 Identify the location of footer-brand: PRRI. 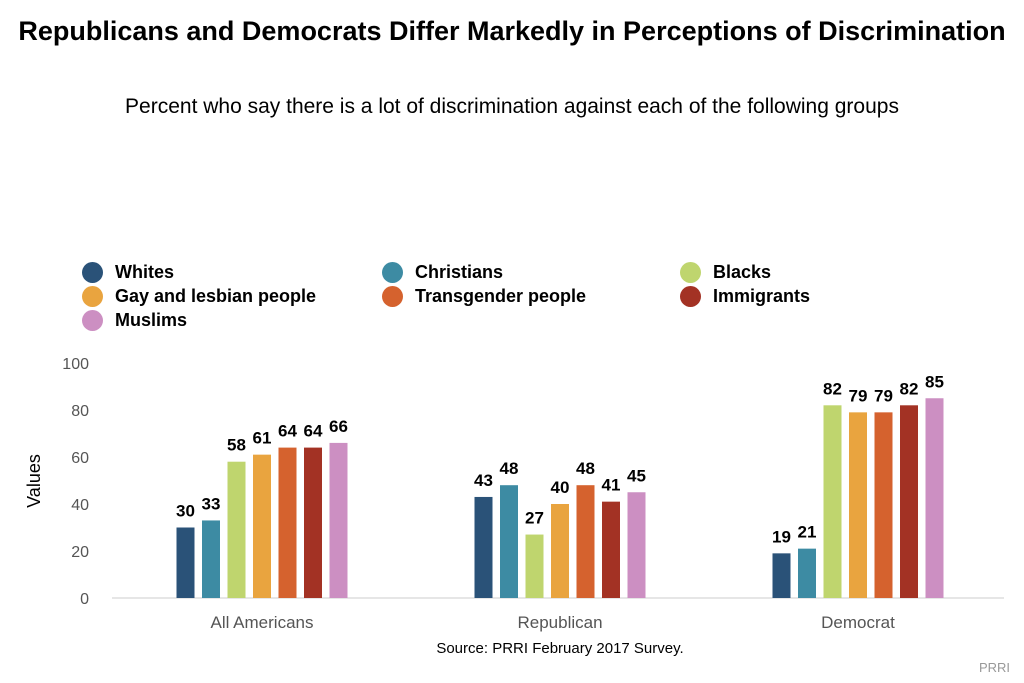
(994, 667).